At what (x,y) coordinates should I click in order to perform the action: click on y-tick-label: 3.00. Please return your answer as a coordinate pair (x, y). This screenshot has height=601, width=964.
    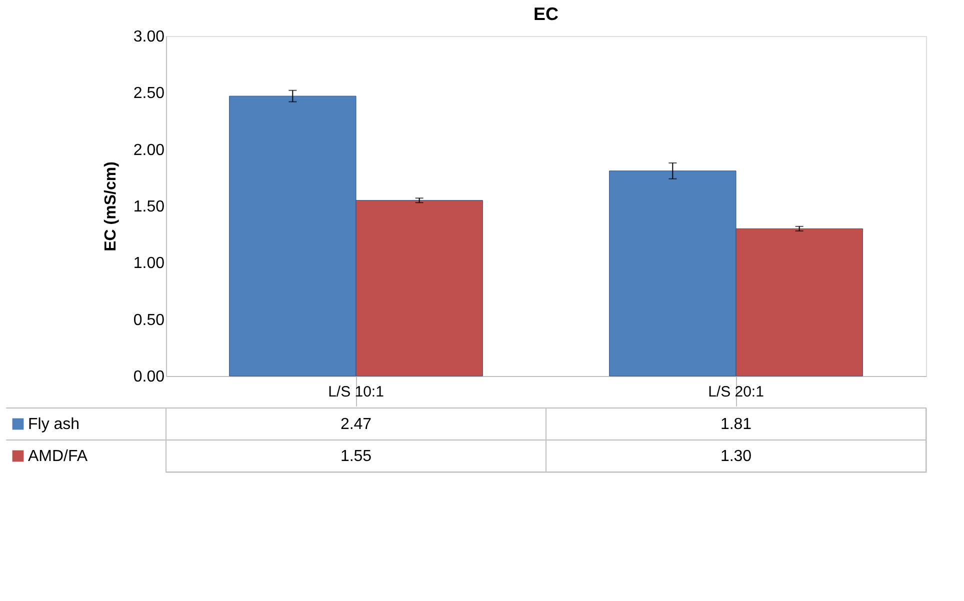
    Looking at the image, I should click on (149, 37).